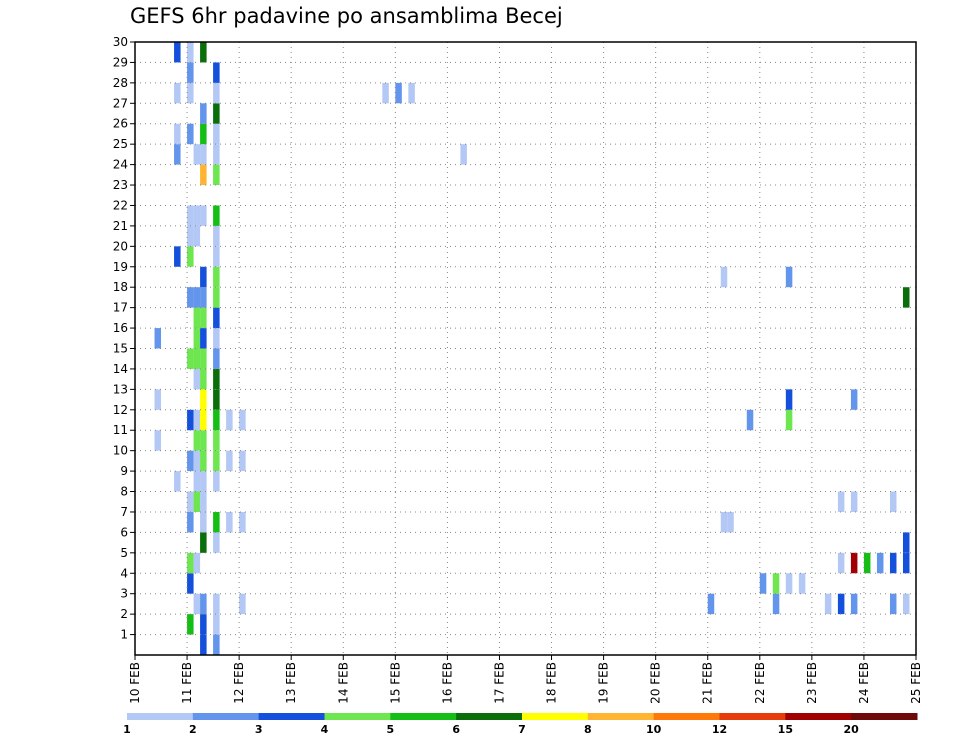  I want to click on y-tick-label: 8, so click(124, 492).